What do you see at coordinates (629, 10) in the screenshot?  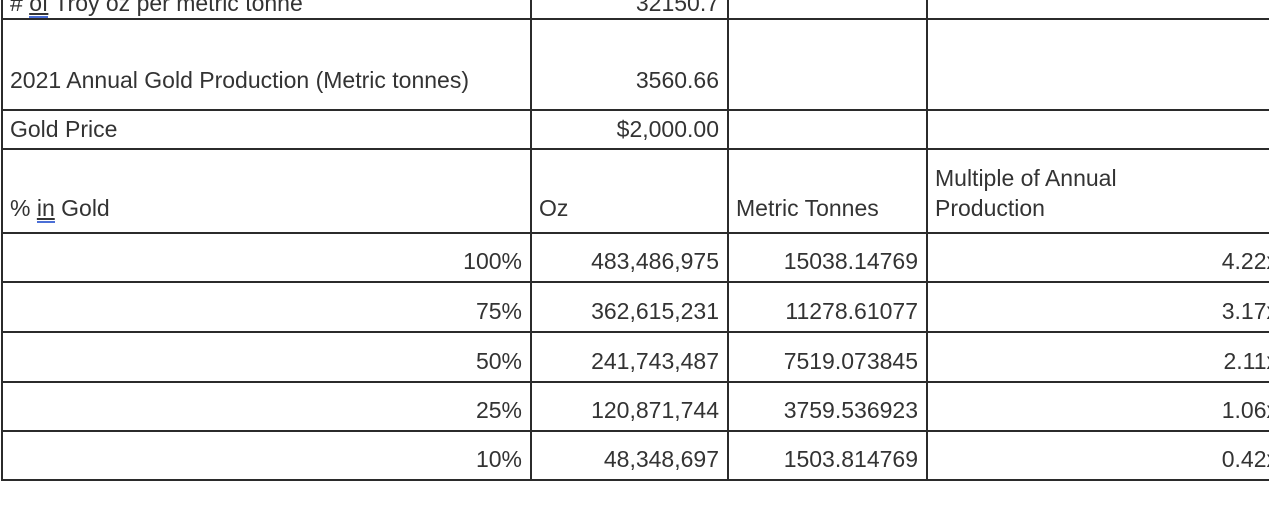 I see `cell-troy-oz-value: 32150.7` at bounding box center [629, 10].